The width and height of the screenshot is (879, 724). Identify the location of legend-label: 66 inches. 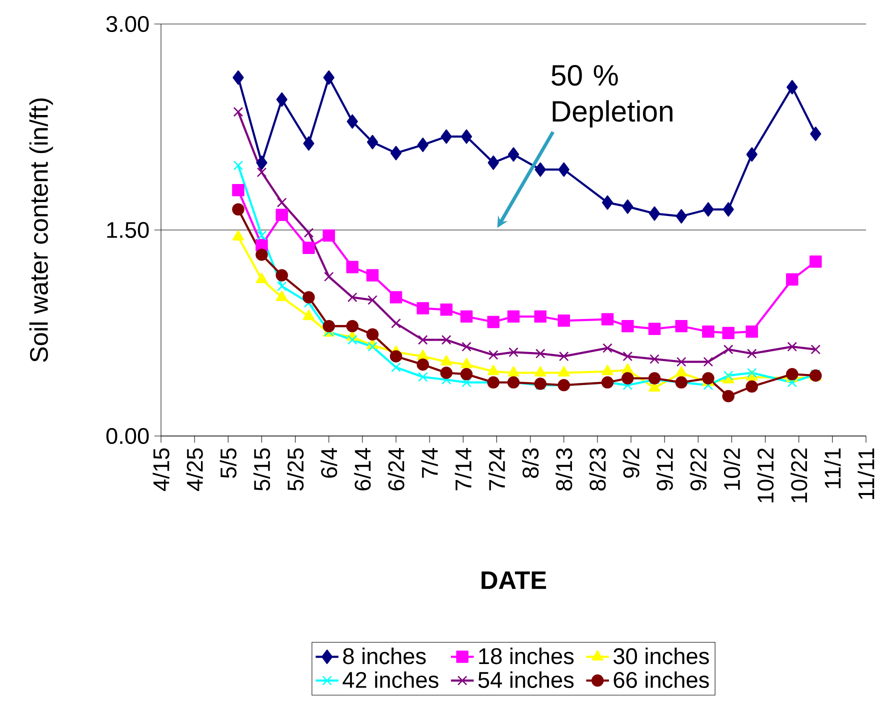
(661, 679).